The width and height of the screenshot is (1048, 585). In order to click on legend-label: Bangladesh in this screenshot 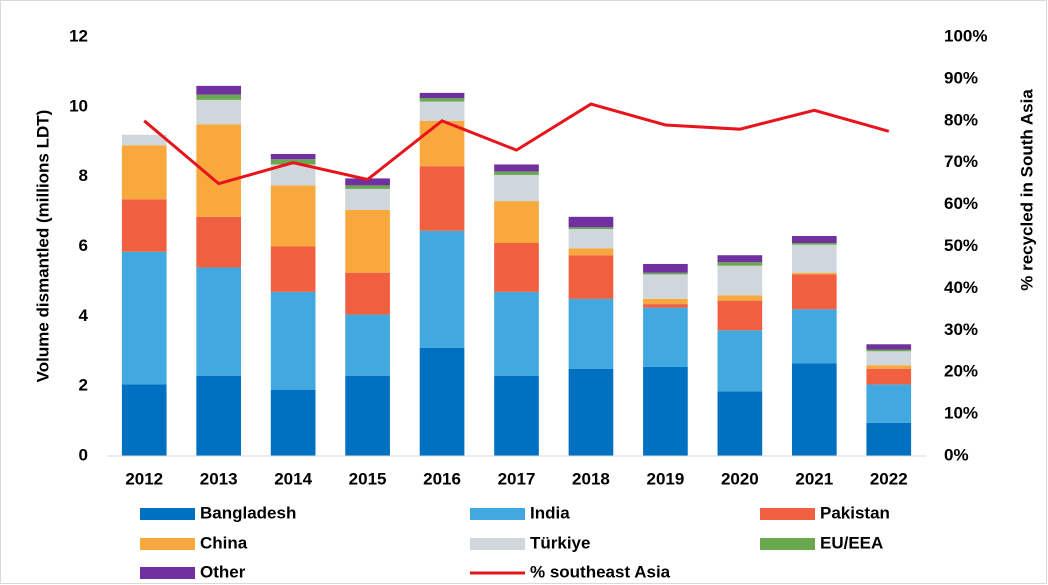, I will do `click(248, 512)`.